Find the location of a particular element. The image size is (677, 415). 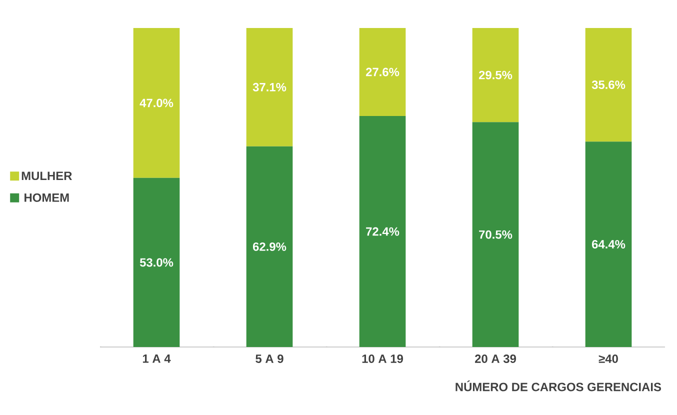

x-axis-title: NÚMERO DE CARGOS GERENCIAIS is located at coordinates (558, 386).